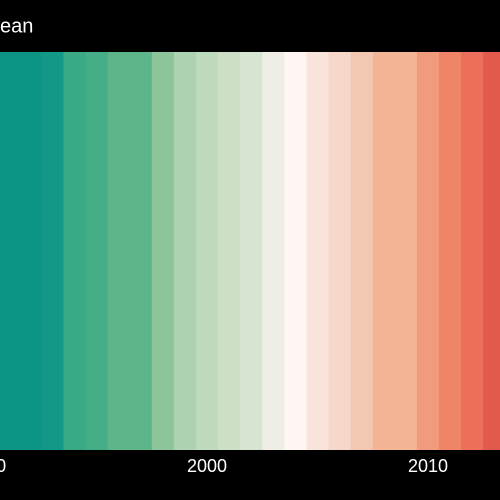 The image size is (500, 500). What do you see at coordinates (16, 26) in the screenshot?
I see `chart-title: ean` at bounding box center [16, 26].